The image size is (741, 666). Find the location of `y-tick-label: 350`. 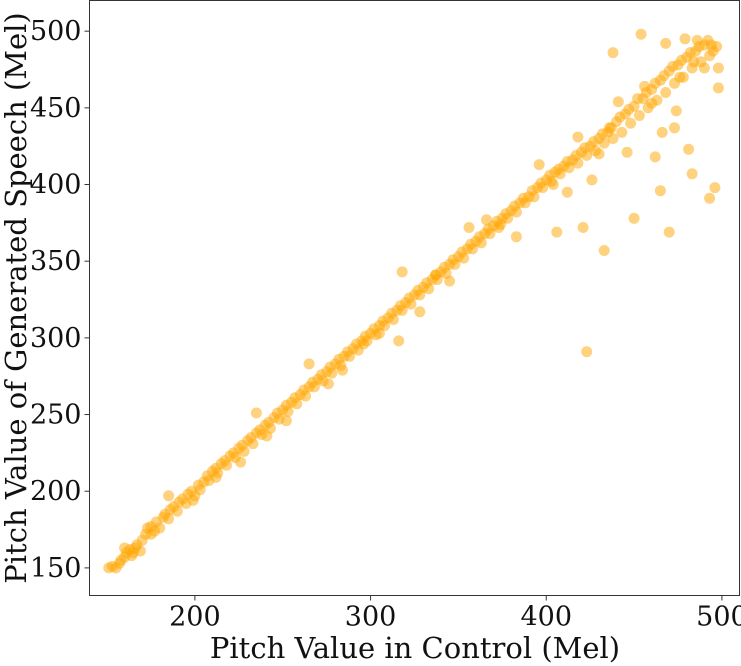

y-tick-label: 350 is located at coordinates (56, 261).